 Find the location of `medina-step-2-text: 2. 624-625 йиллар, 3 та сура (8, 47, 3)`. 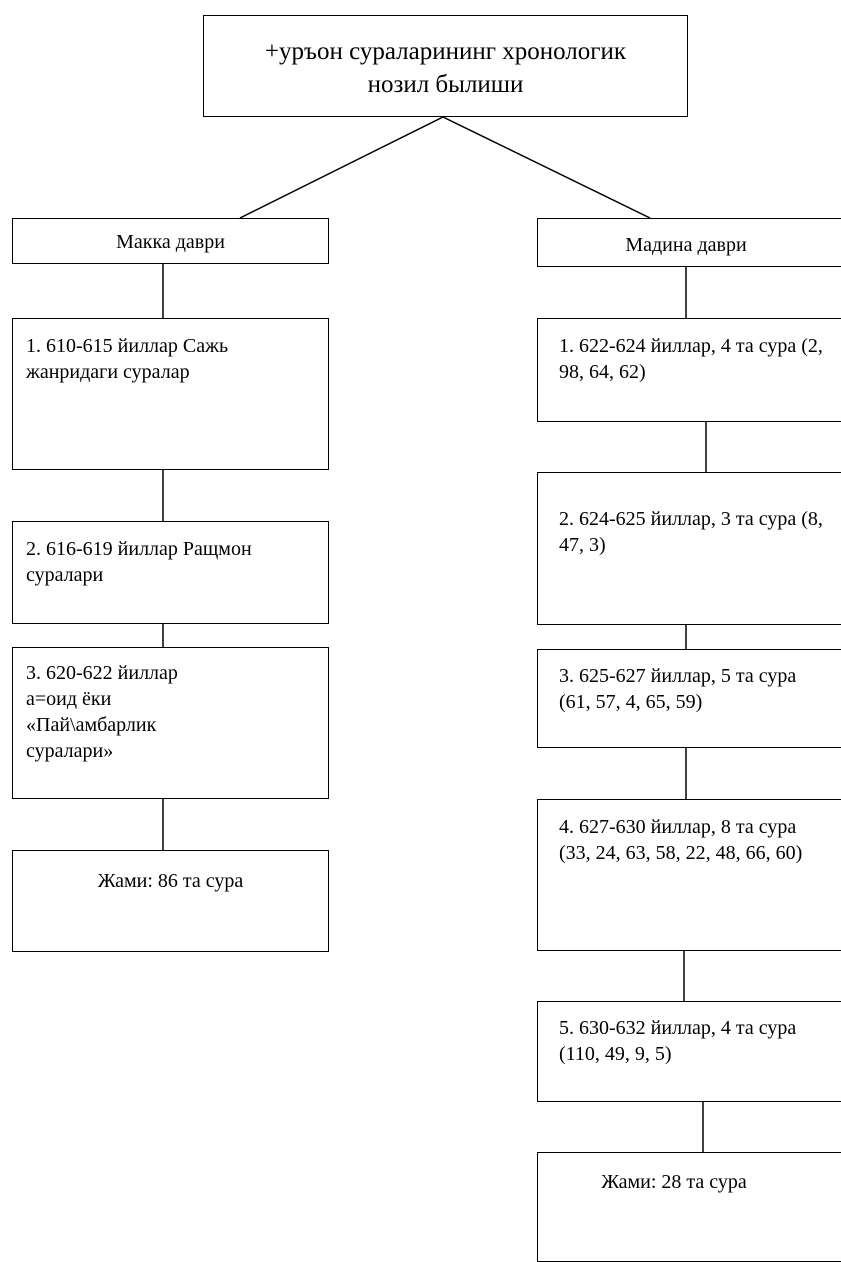

medina-step-2-text: 2. 624-625 йиллар, 3 та сура (8, 47, 3) is located at coordinates (691, 532).